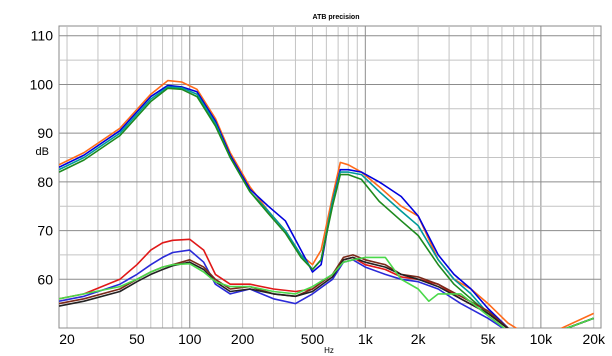  Describe the element at coordinates (45, 231) in the screenshot. I see `y-tick-label: 70` at that location.